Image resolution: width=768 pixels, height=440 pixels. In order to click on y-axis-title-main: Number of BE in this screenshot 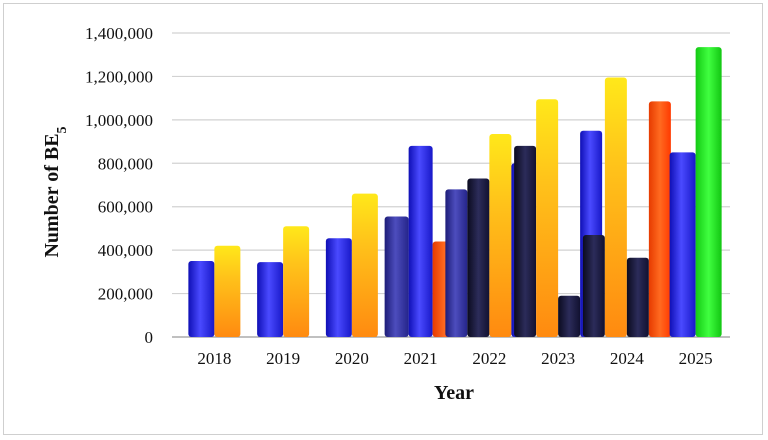, I will do `click(52, 195)`.